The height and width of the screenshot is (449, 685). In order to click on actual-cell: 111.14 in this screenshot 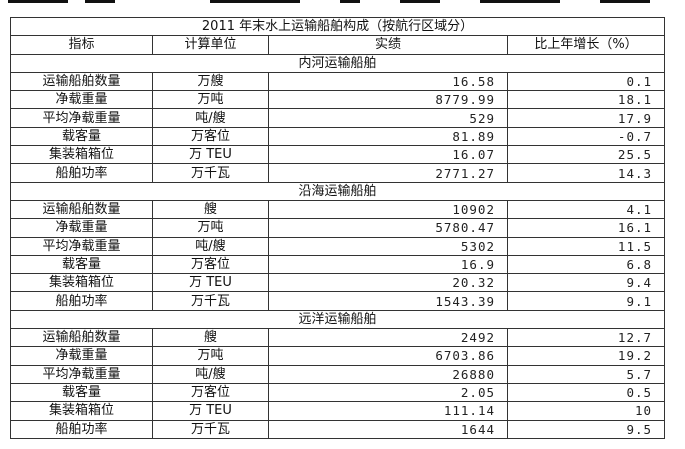, I will do `click(388, 411)`.